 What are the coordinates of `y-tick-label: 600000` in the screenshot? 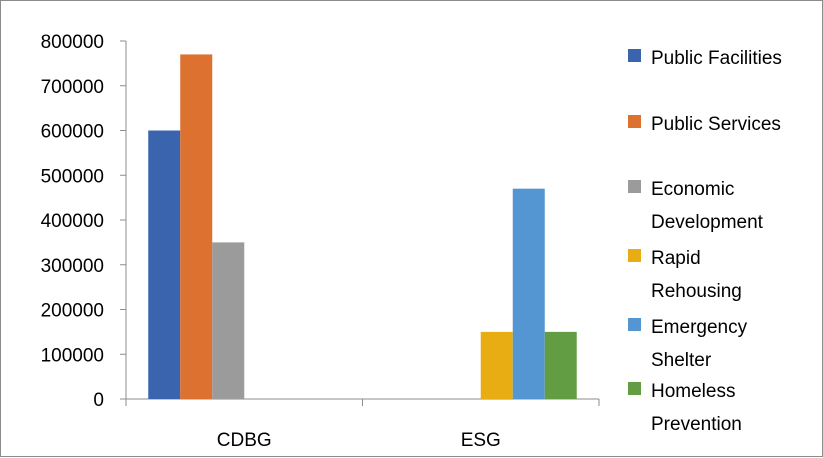 It's located at (72, 132).